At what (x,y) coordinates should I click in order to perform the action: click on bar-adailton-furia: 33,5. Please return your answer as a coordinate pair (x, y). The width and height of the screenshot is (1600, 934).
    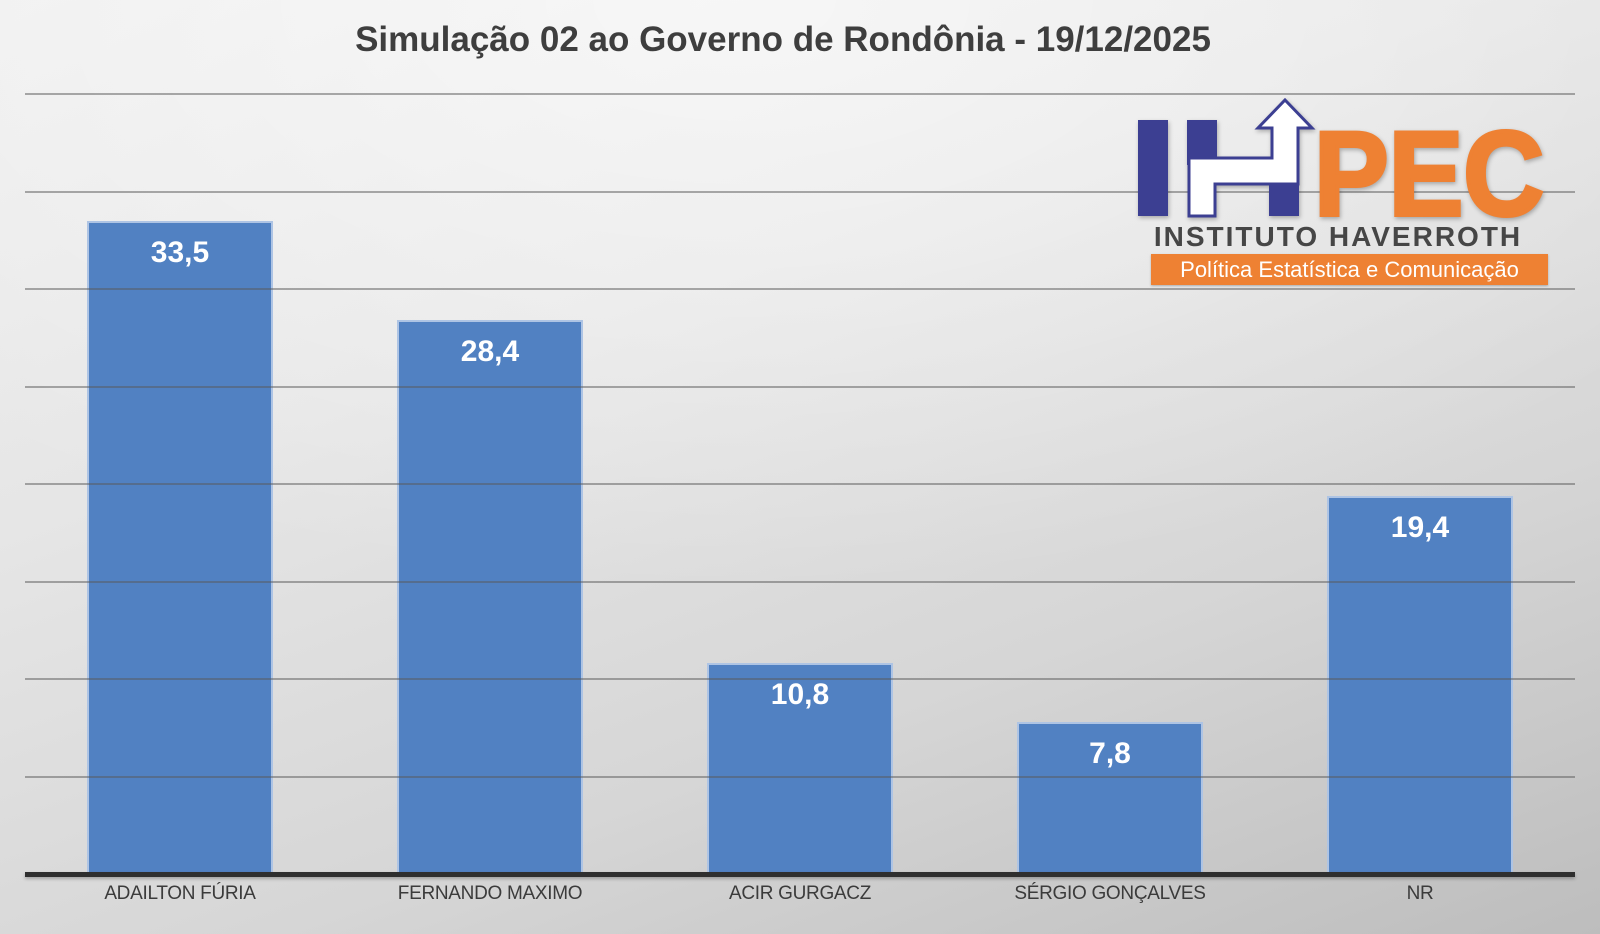
    Looking at the image, I should click on (180, 547).